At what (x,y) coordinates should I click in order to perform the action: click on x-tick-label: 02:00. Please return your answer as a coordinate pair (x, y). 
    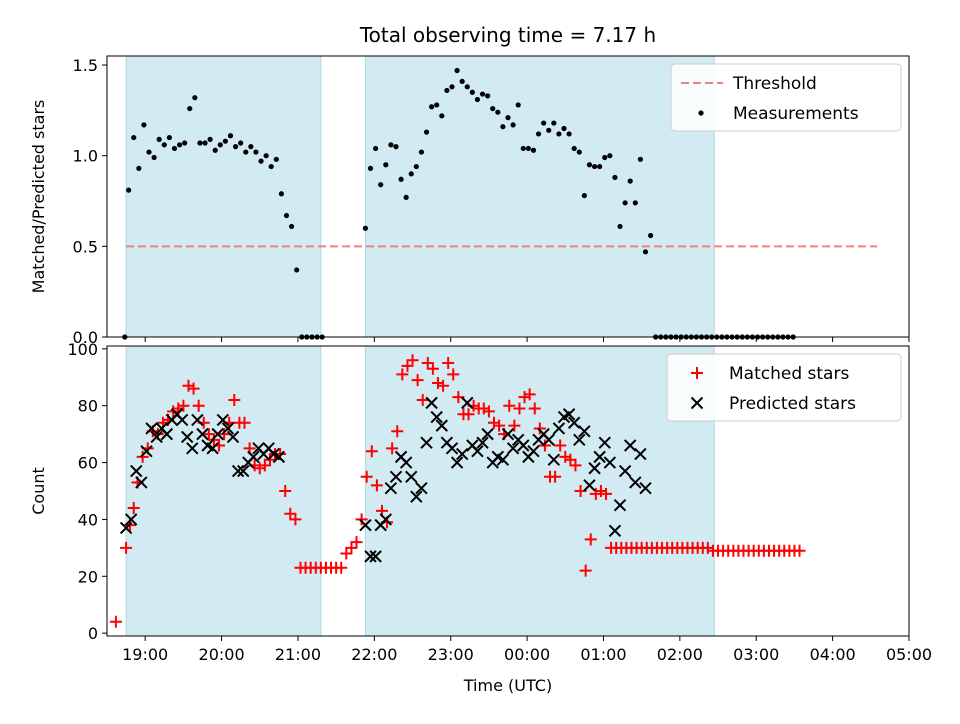
    Looking at the image, I should click on (680, 654).